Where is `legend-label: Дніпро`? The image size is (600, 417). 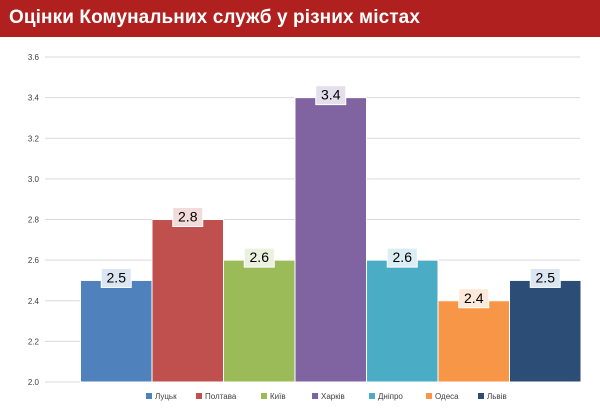 legend-label: Дніпро is located at coordinates (390, 396).